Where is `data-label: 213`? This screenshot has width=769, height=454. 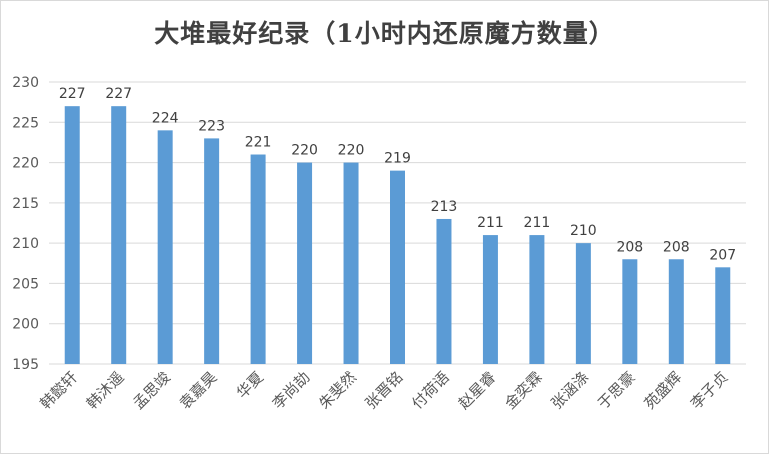 data-label: 213 is located at coordinates (444, 207).